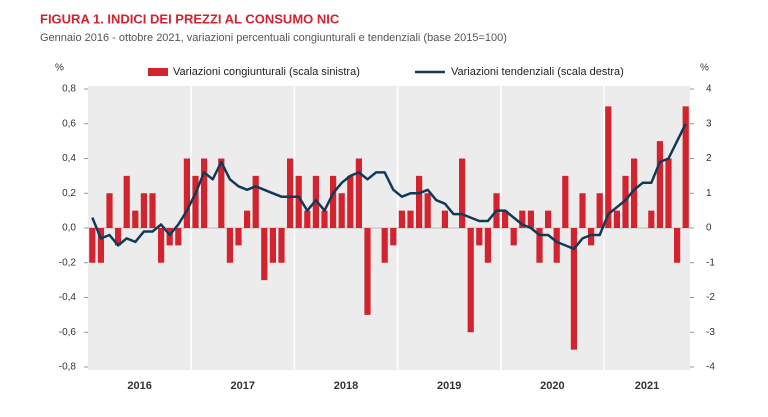 Image resolution: width=768 pixels, height=417 pixels. Describe the element at coordinates (69, 228) in the screenshot. I see `y-tick-label: 0,0` at that location.